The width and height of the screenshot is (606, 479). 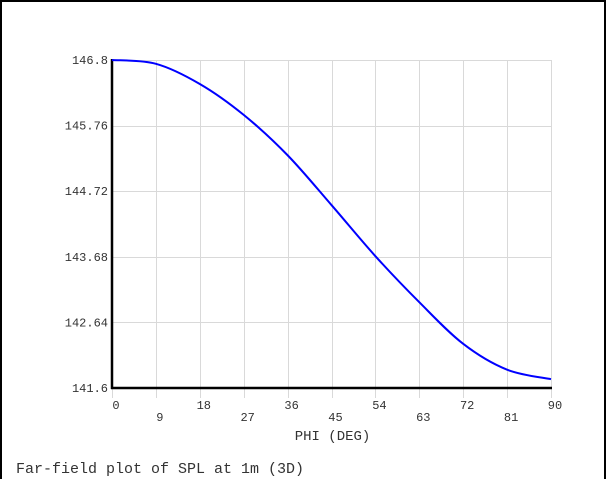 I want to click on y-tick-label: 141.6, so click(x=90, y=389).